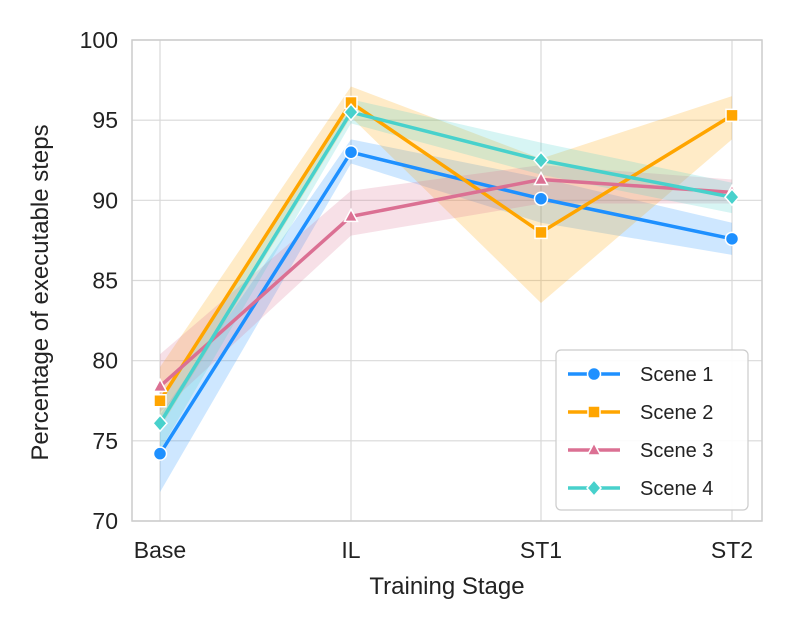 The width and height of the screenshot is (789, 631). Describe the element at coordinates (350, 550) in the screenshot. I see `x-tick-label: IL` at that location.